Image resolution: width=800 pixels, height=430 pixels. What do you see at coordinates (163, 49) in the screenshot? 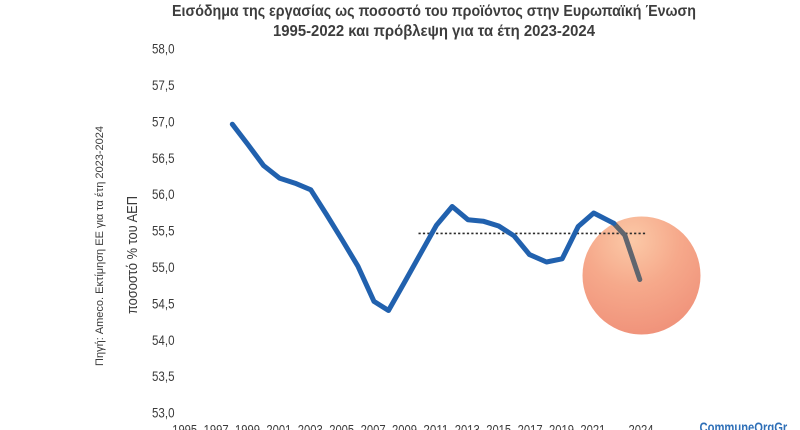
I see `svg-text: 58,0` at bounding box center [163, 49].